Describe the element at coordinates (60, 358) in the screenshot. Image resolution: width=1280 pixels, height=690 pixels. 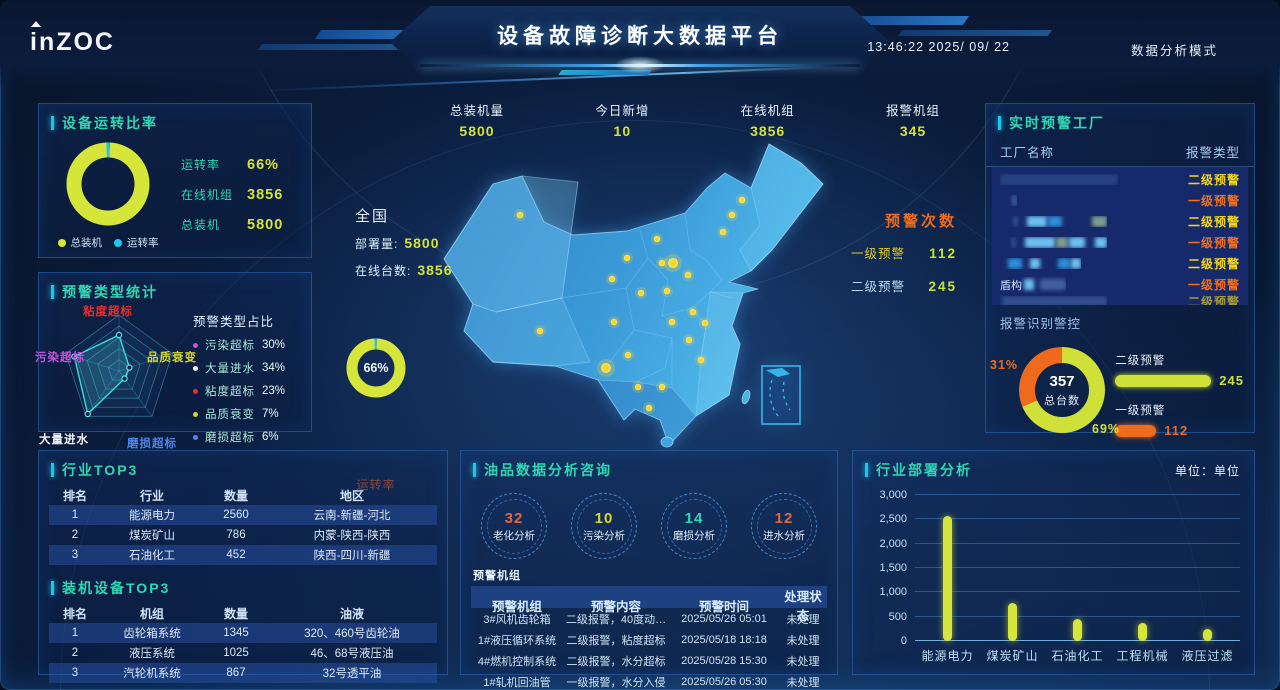
I see `radar-axis-label: 污染超标` at that location.